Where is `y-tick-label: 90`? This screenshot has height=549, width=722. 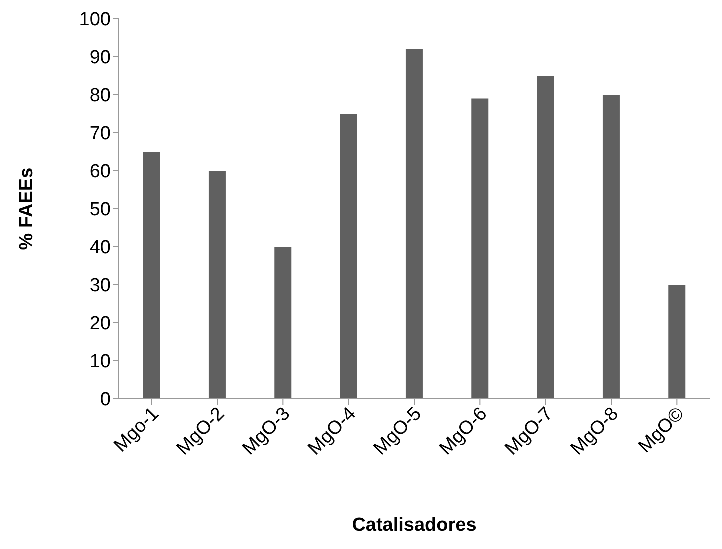
y-tick-label: 90 is located at coordinates (100, 58).